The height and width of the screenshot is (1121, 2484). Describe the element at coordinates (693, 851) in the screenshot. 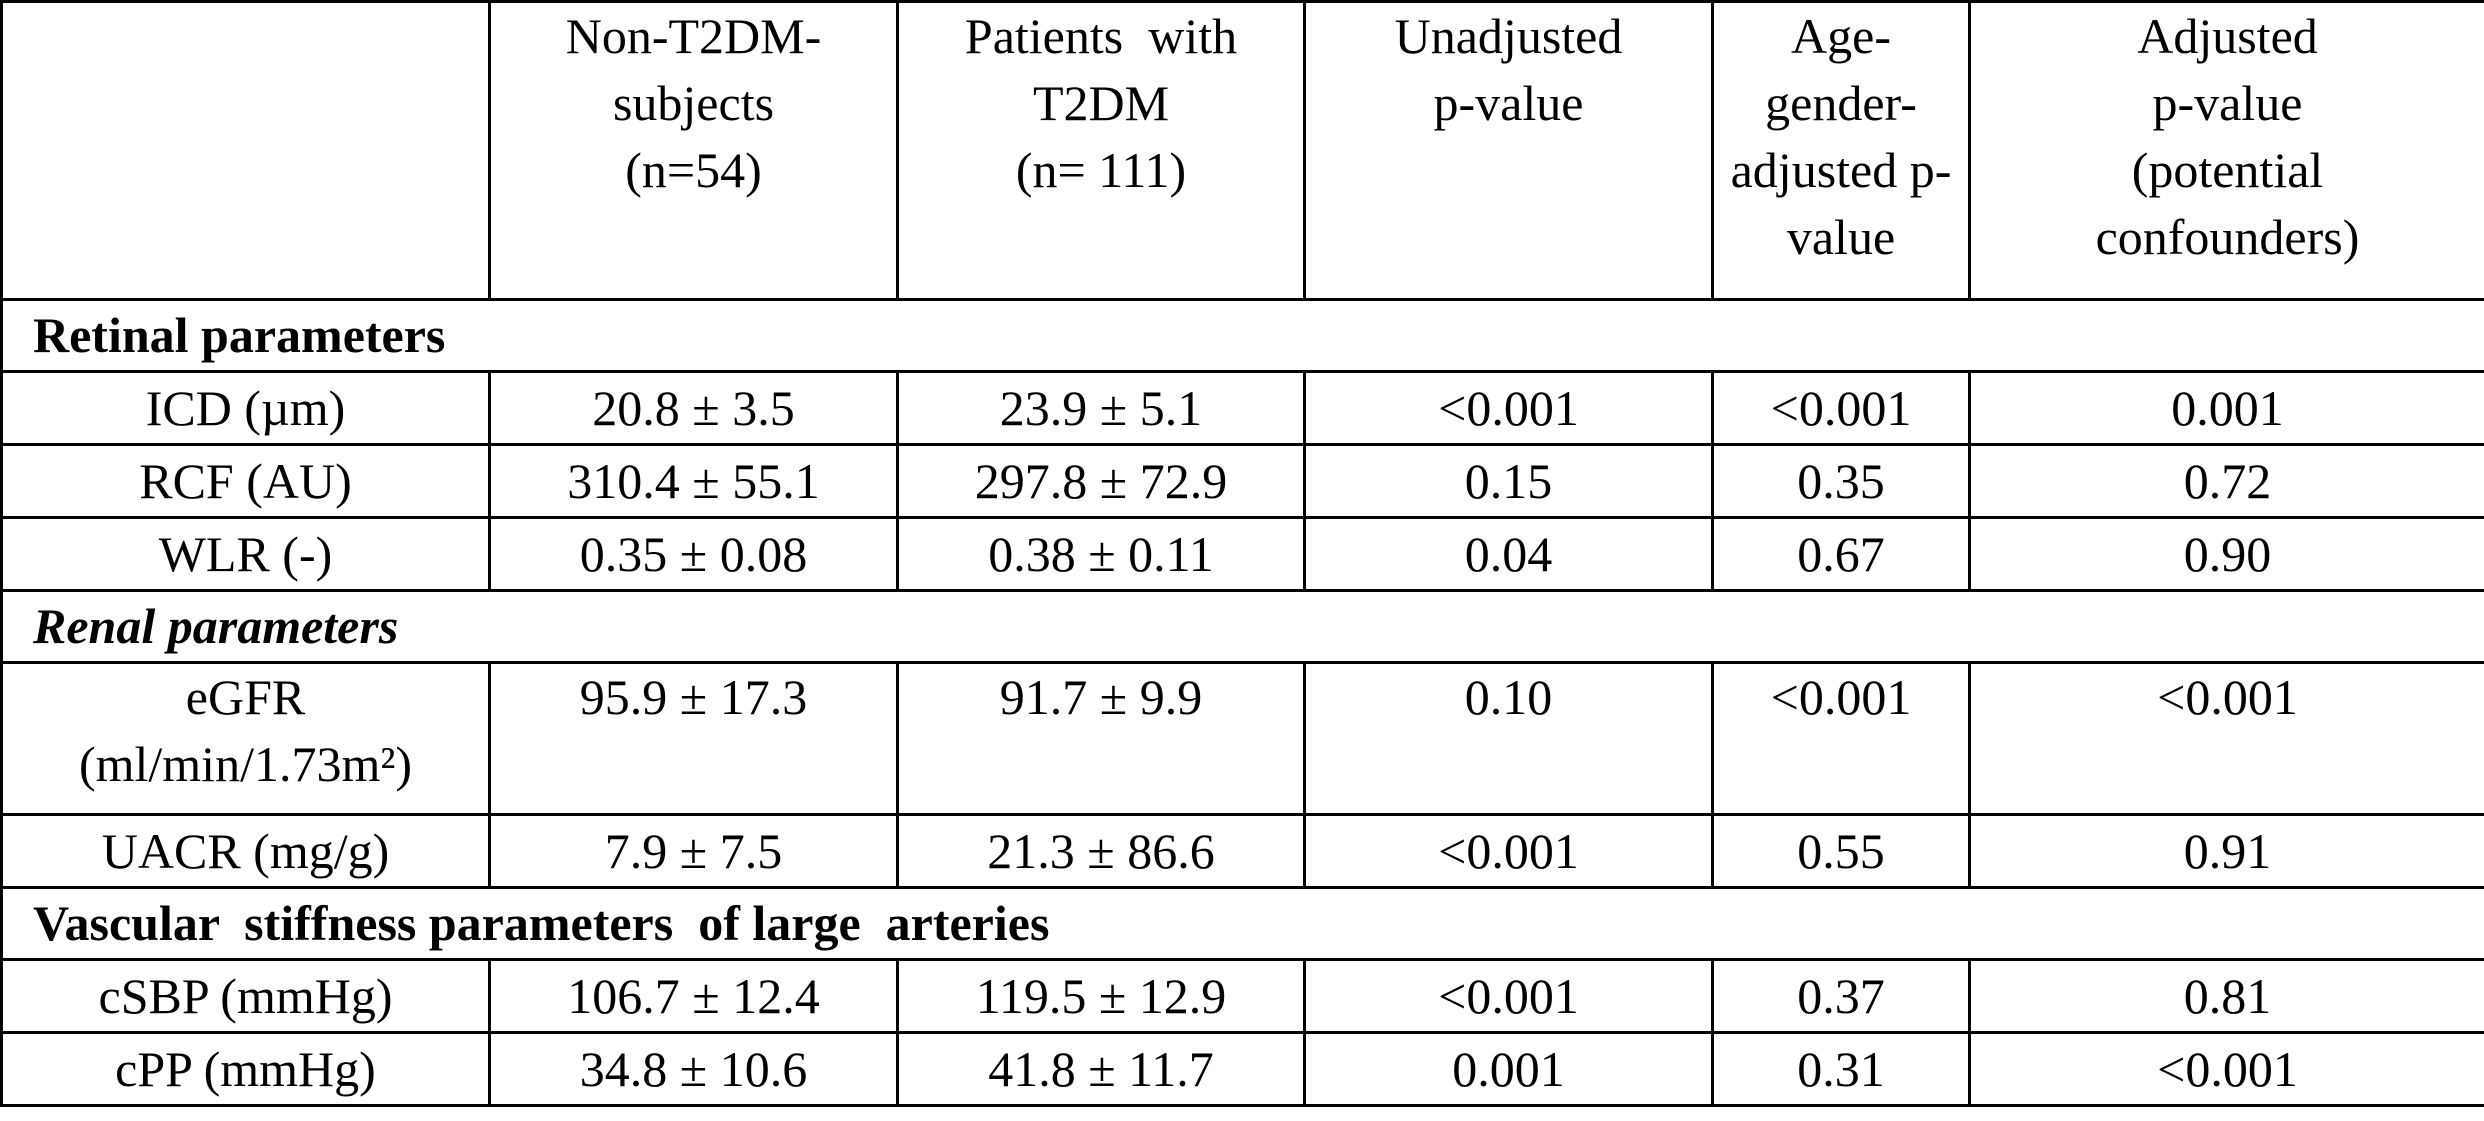

I see `non-t2dm-value: 7.9 ± 7.5` at that location.